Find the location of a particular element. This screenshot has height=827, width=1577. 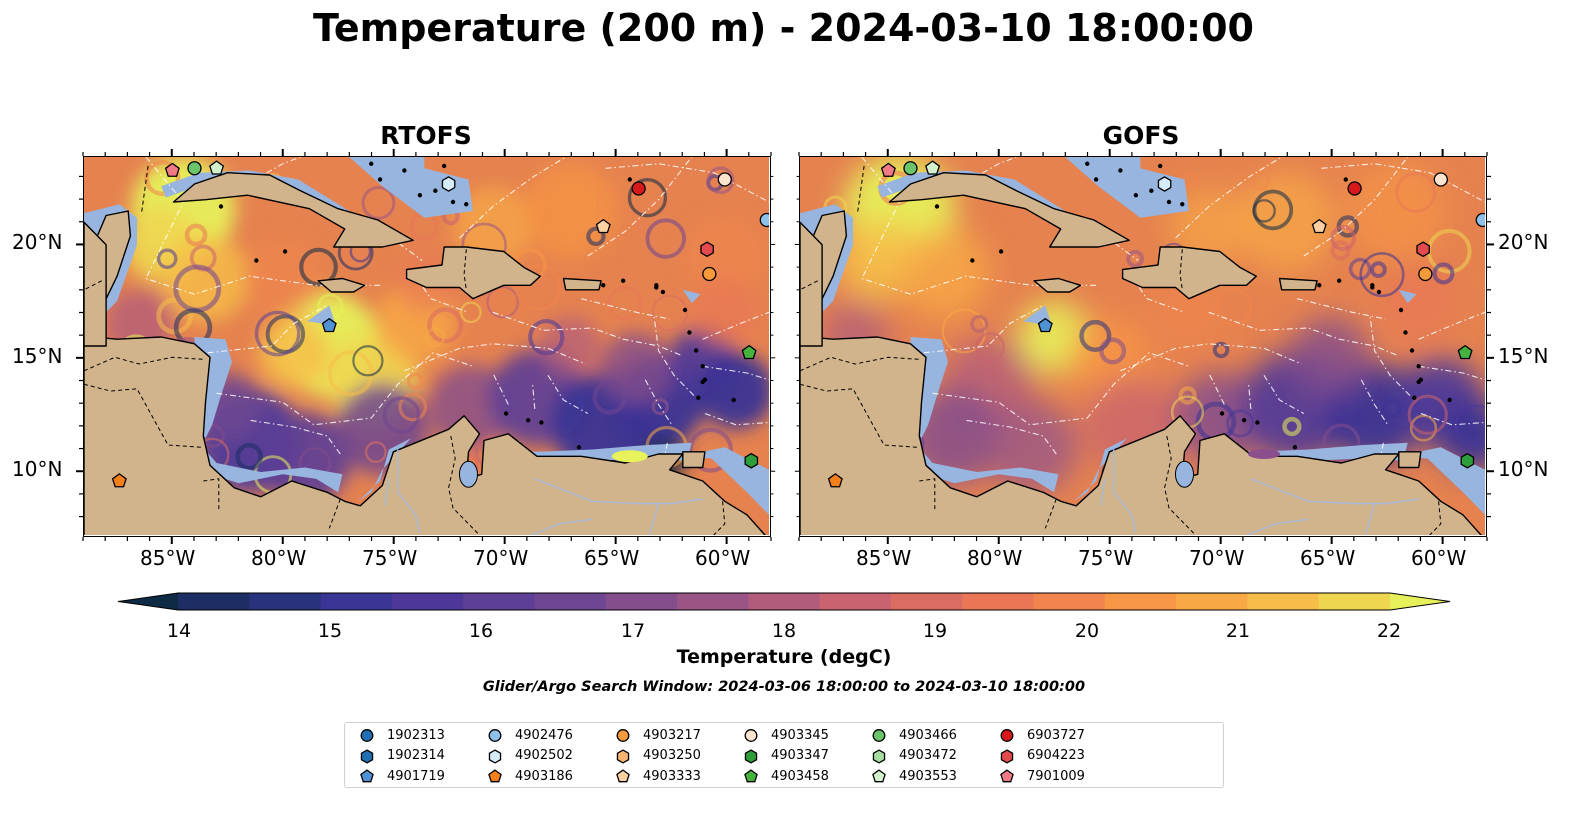

colorbar-tick-15: 15 is located at coordinates (330, 631).